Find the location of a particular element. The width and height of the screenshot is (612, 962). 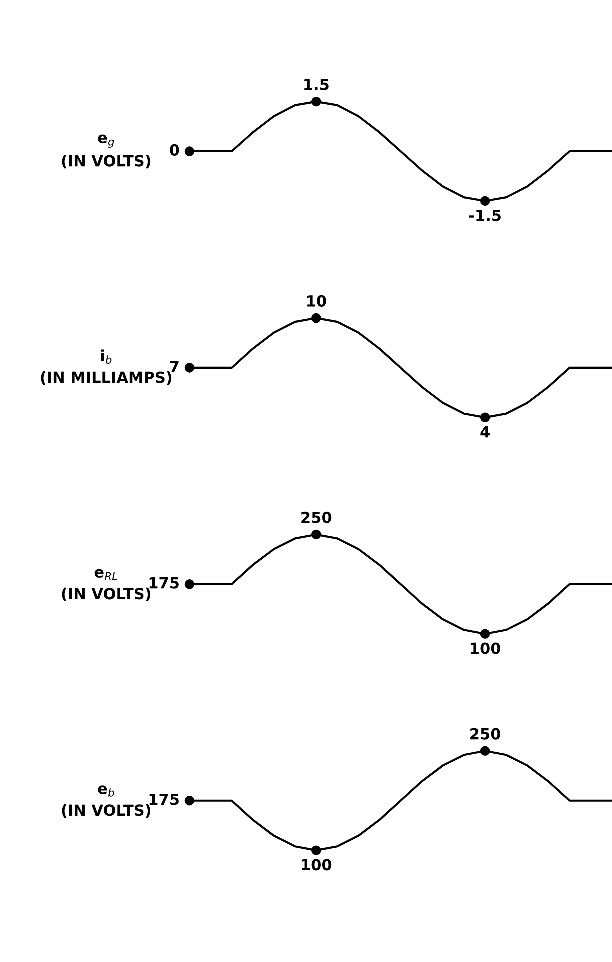

data-label: 0 is located at coordinates (175, 150).